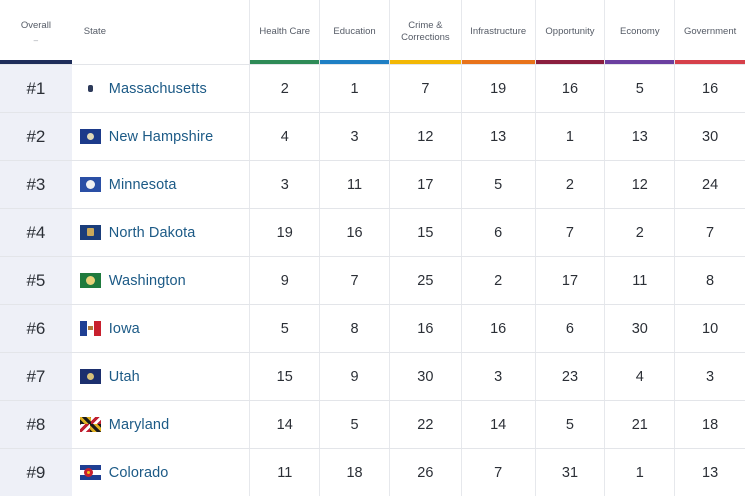  Describe the element at coordinates (94, 32) in the screenshot. I see `state-label: State` at that location.